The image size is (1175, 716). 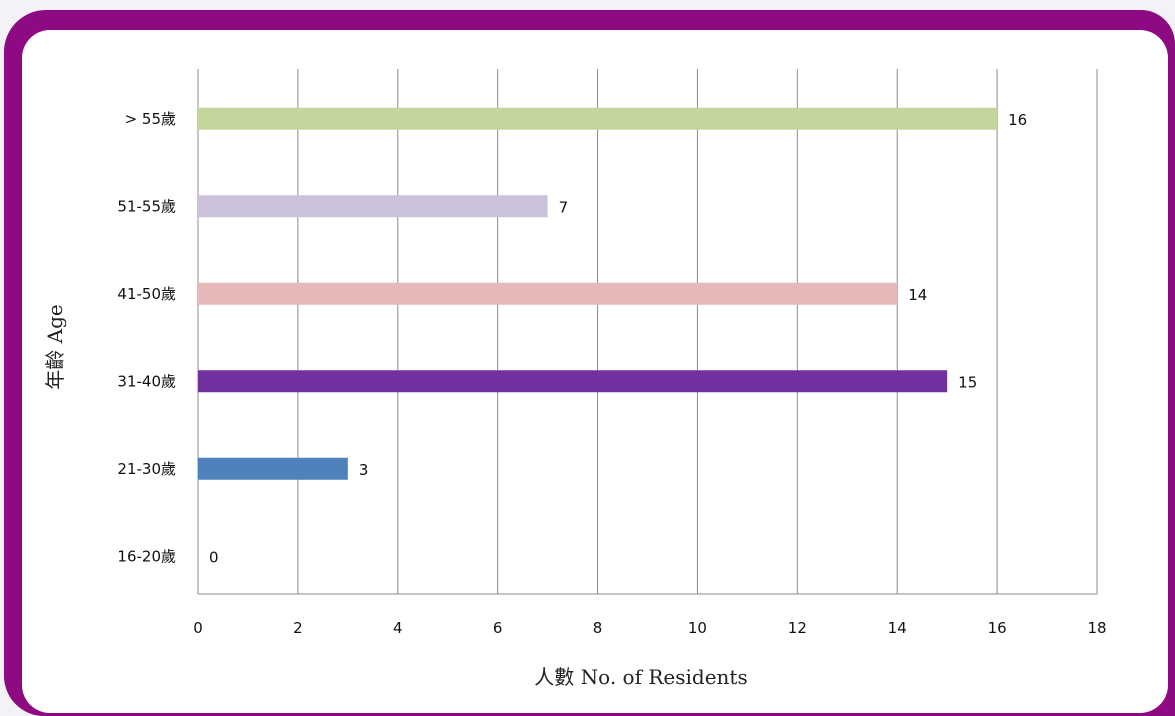 I want to click on category-label: 16-20歲, so click(x=146, y=556).